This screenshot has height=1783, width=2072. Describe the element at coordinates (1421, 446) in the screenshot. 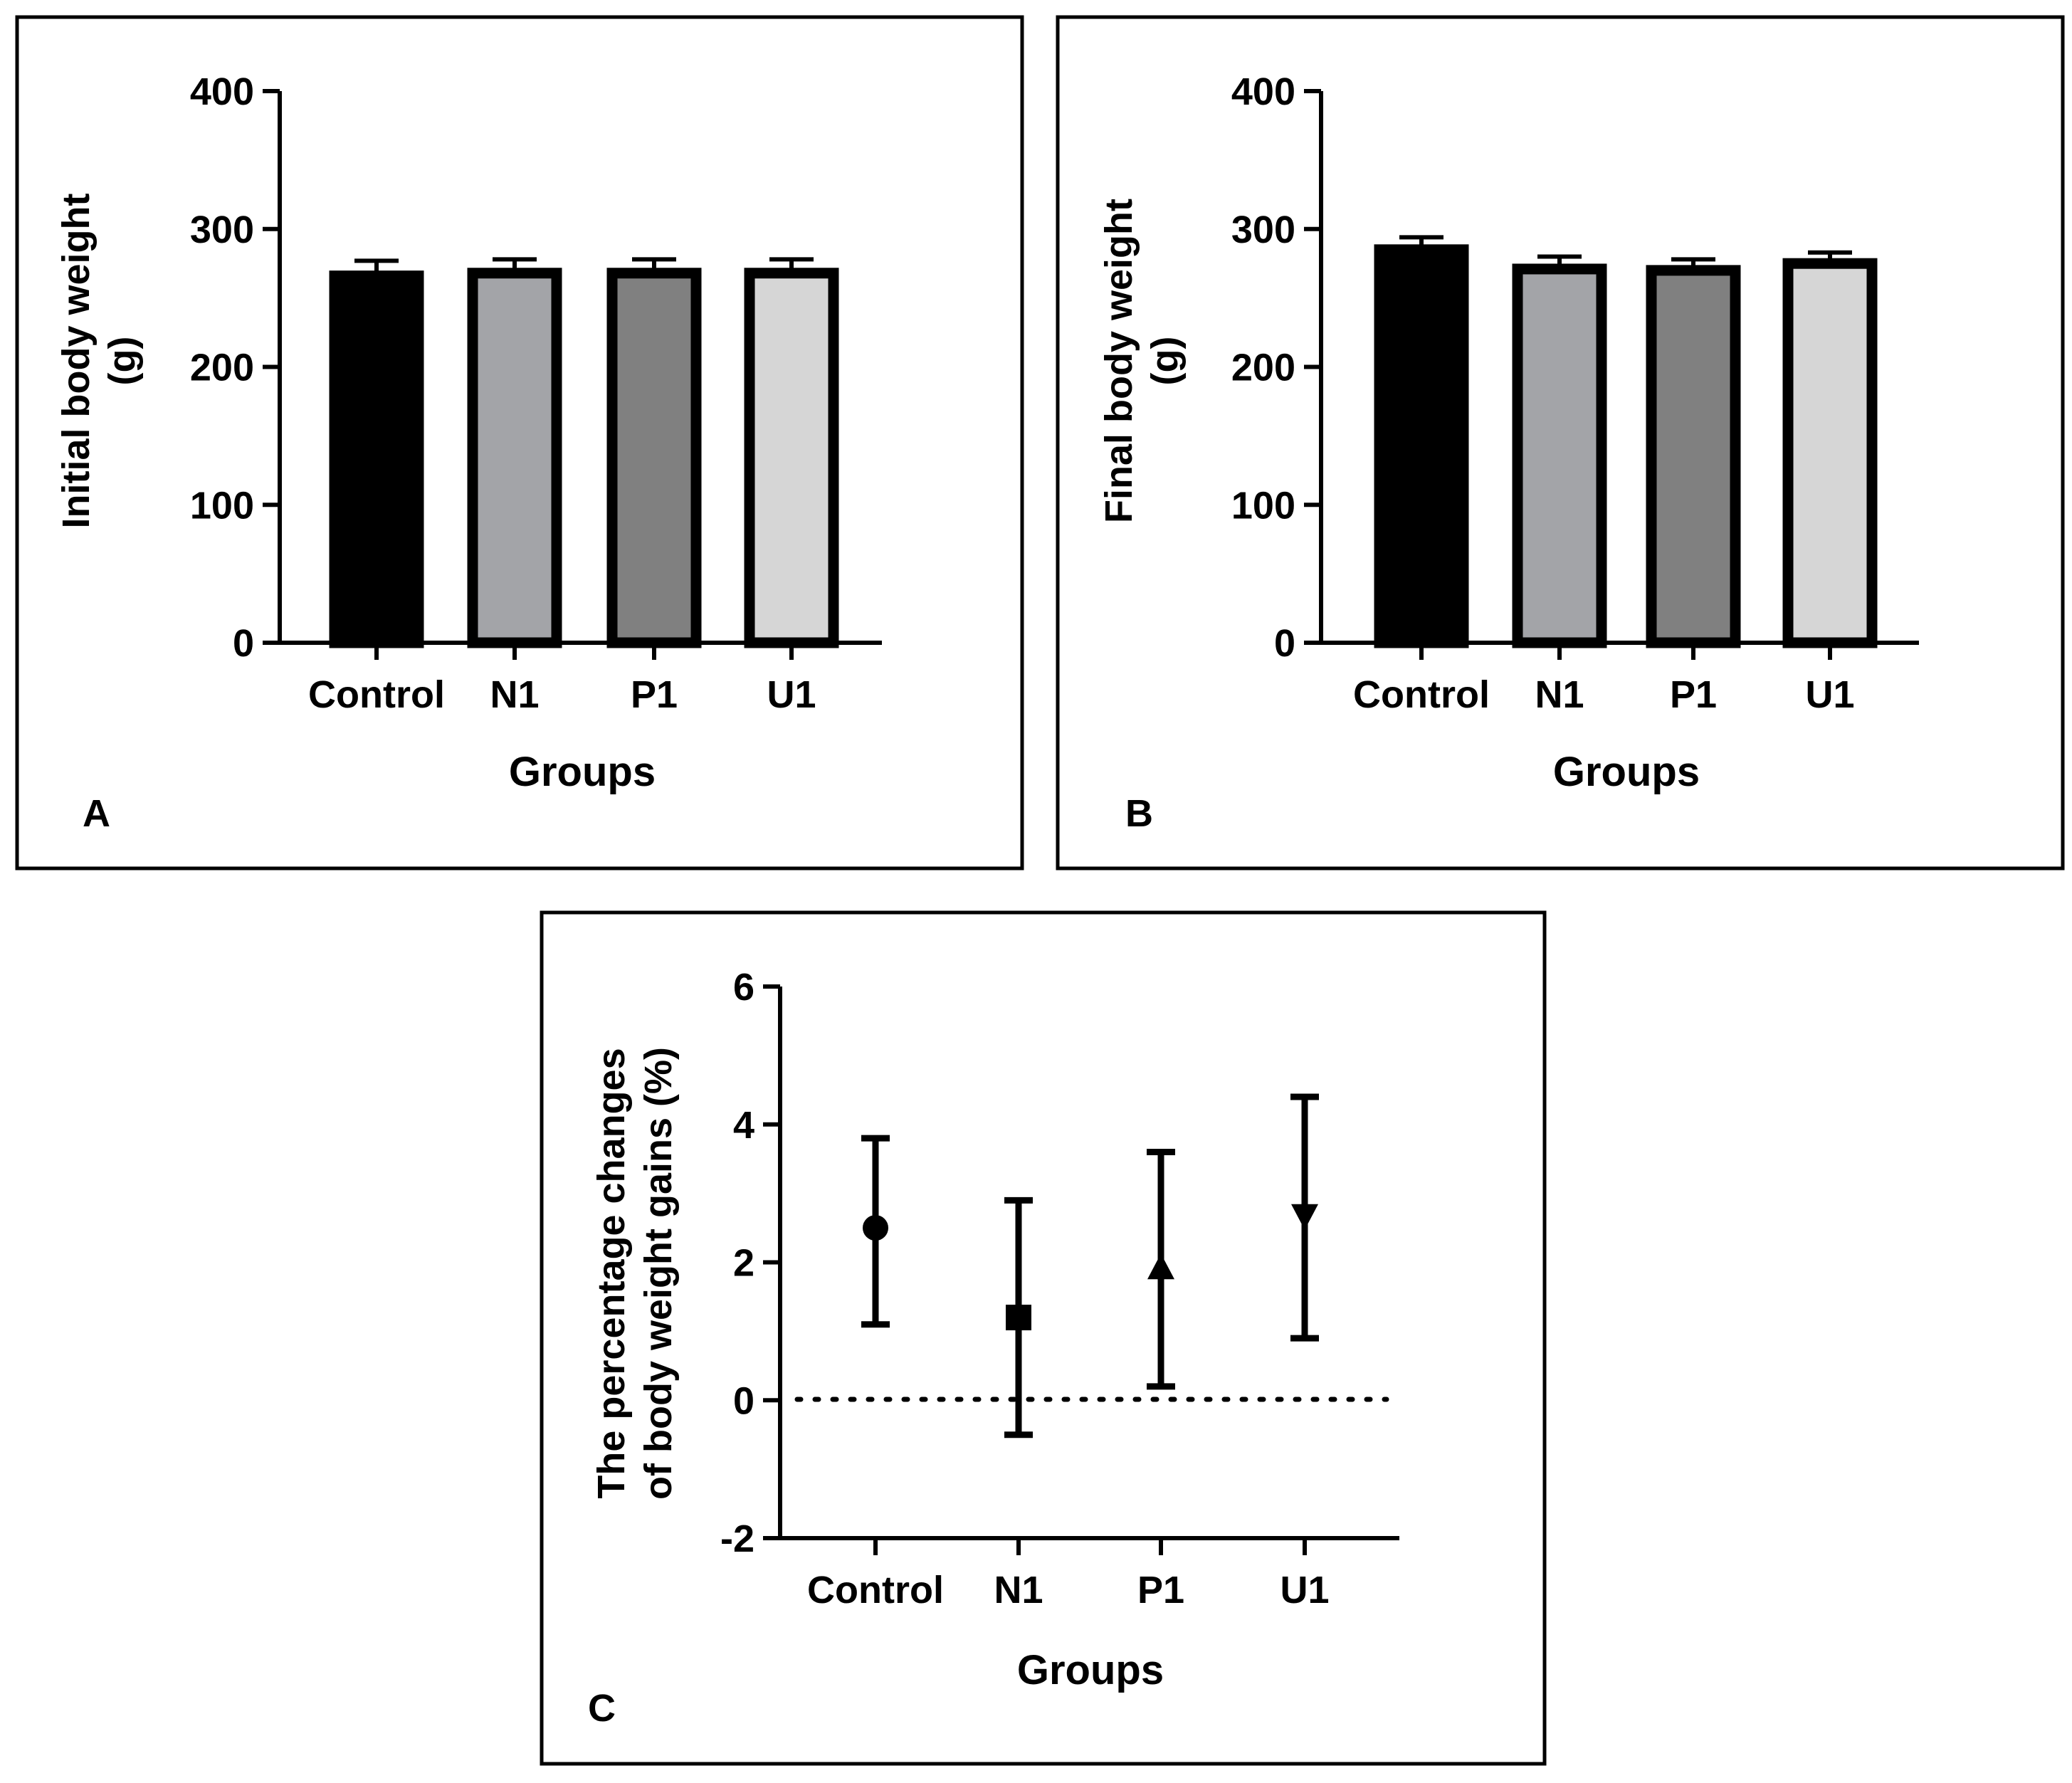

I see `panel-b-bar-control` at that location.